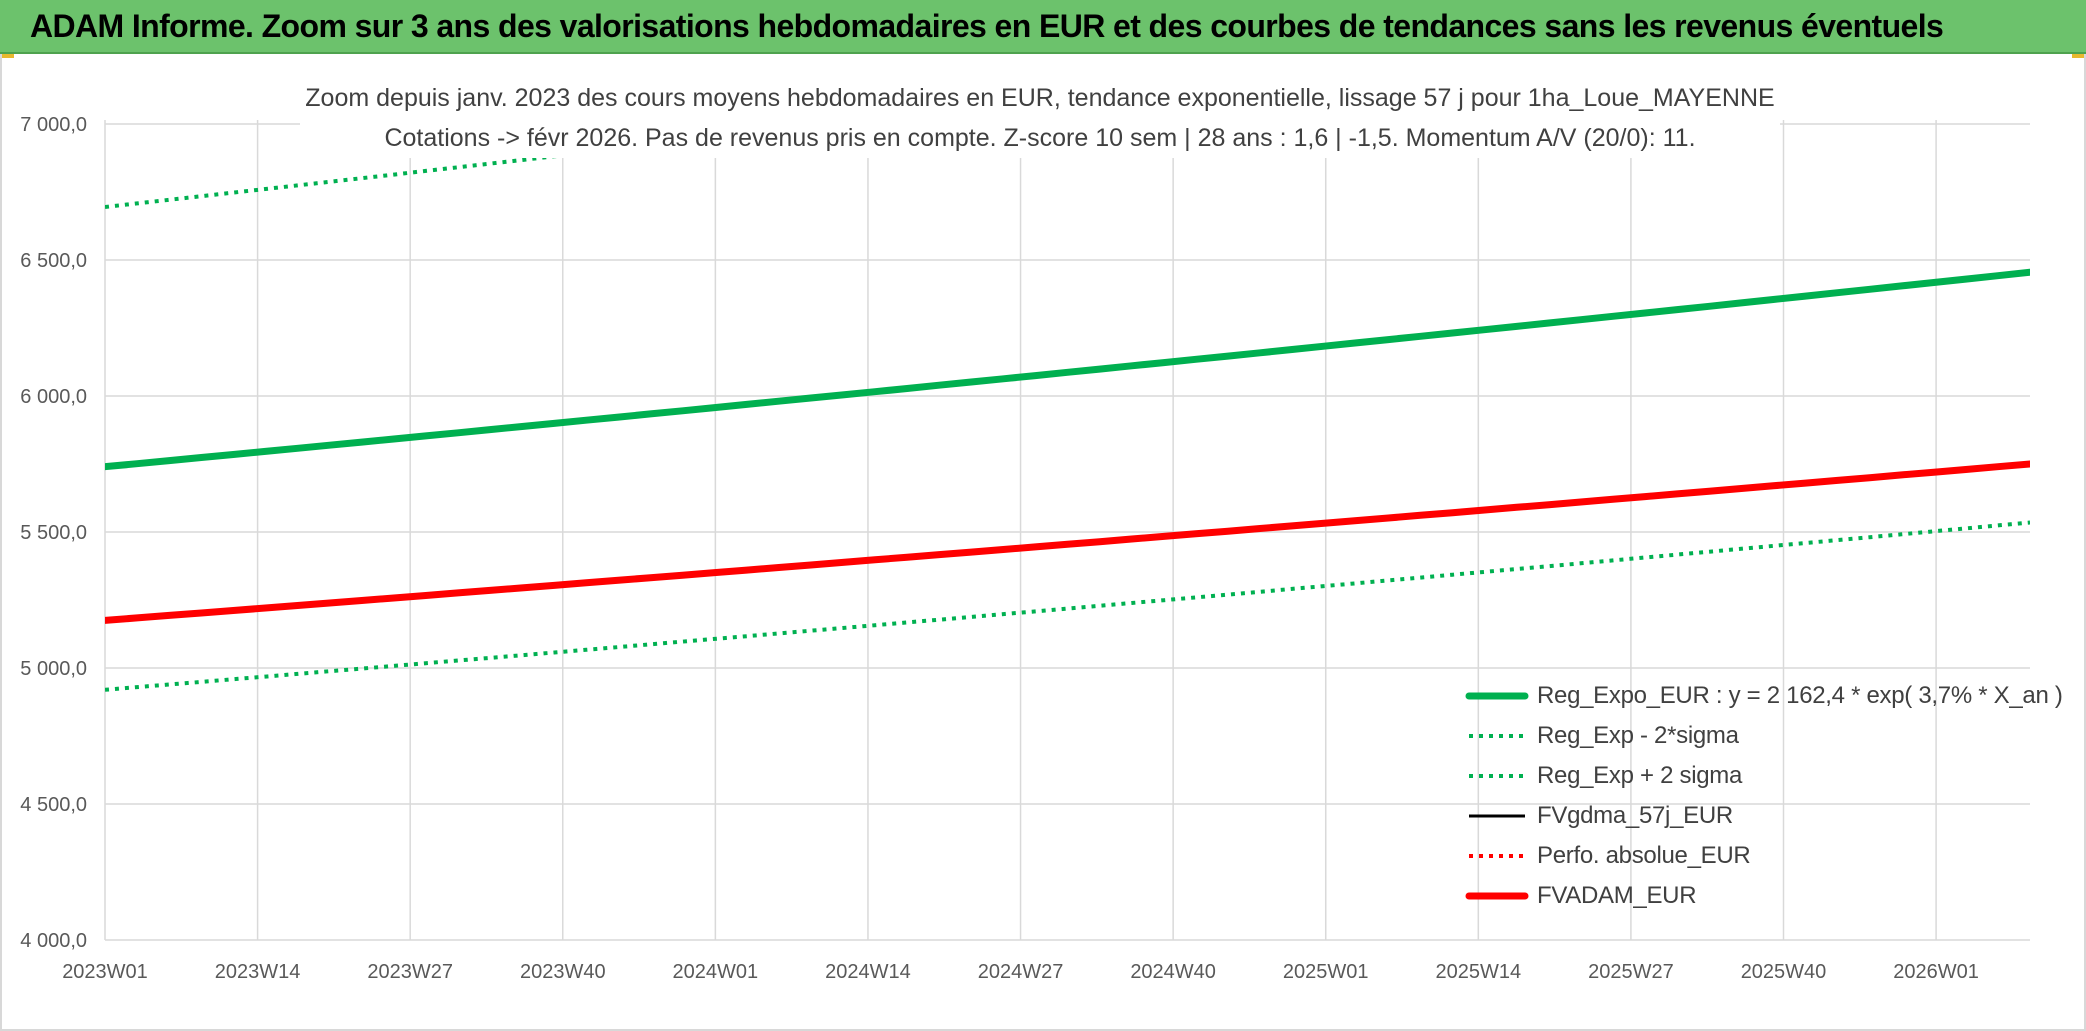  Describe the element at coordinates (1021, 972) in the screenshot. I see `x-tick-label: 2024W27` at that location.